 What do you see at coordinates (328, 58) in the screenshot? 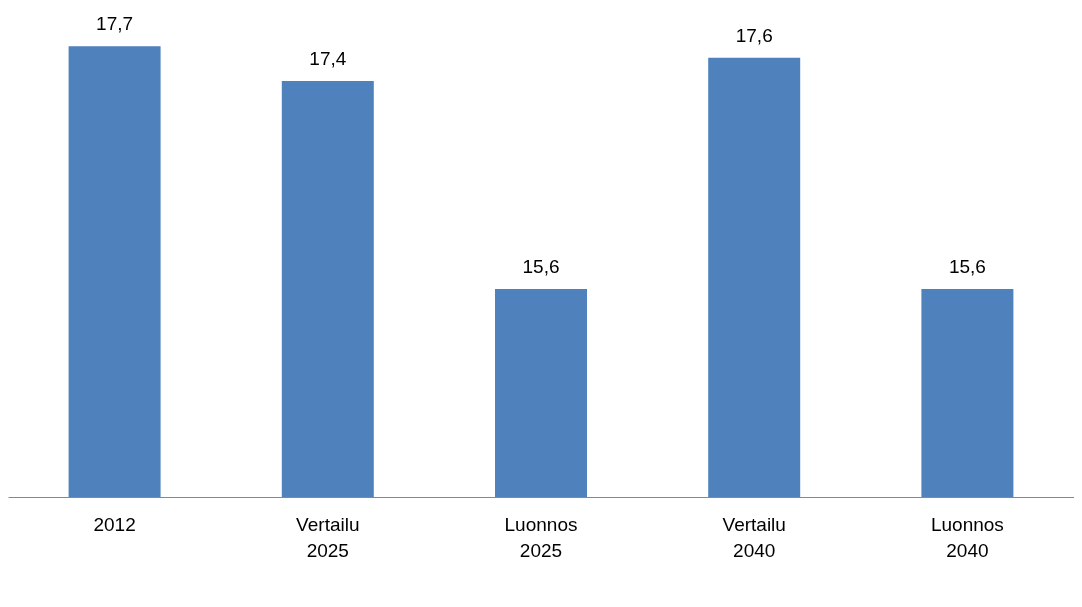
I see `data-label: 17,4` at bounding box center [328, 58].